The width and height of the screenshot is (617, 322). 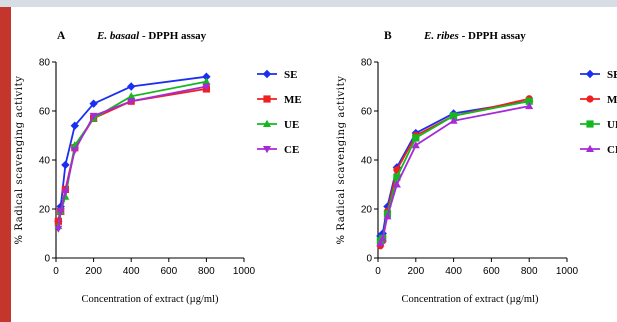 What do you see at coordinates (441, 36) in the screenshot?
I see `chart-title-species: E. ribes` at bounding box center [441, 36].